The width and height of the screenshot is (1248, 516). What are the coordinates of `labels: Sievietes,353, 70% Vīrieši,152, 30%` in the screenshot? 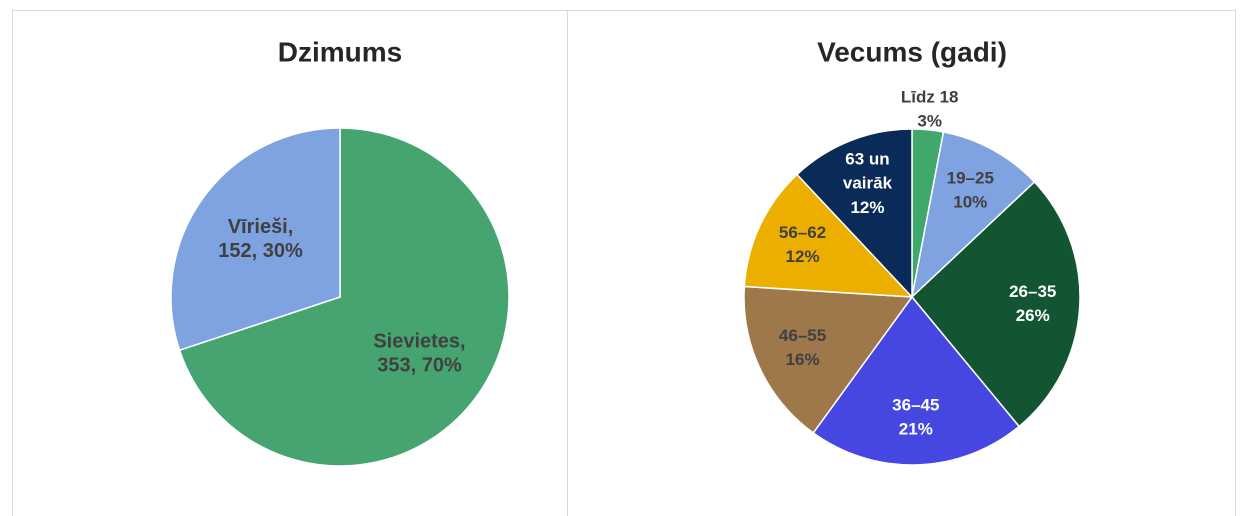 It's located at (341, 296).